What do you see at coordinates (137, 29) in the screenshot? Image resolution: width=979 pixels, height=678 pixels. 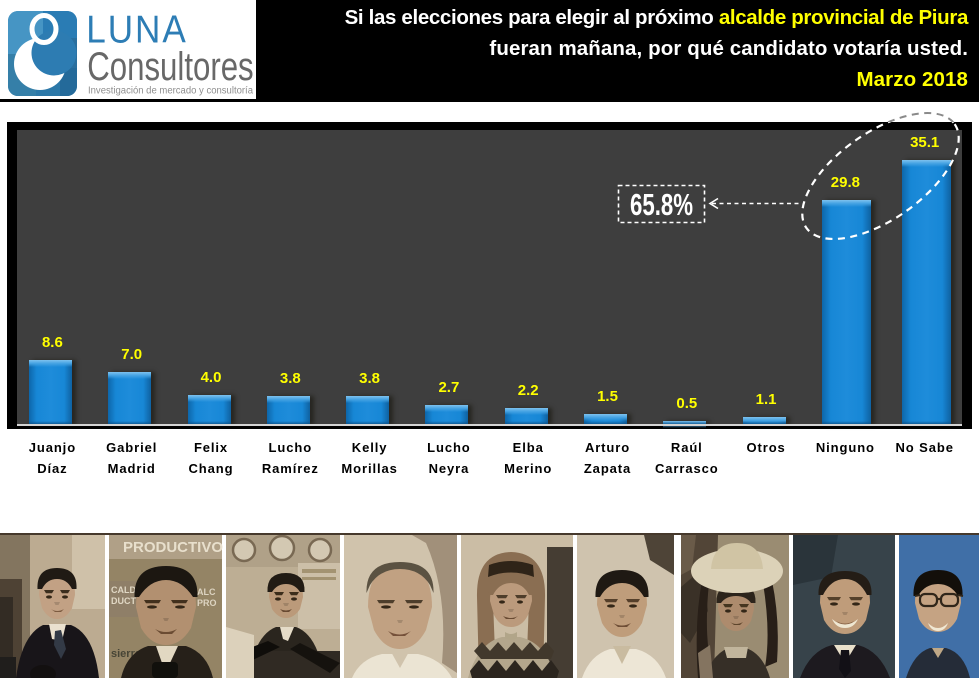 I see `svg-text: LUNA` at bounding box center [137, 29].